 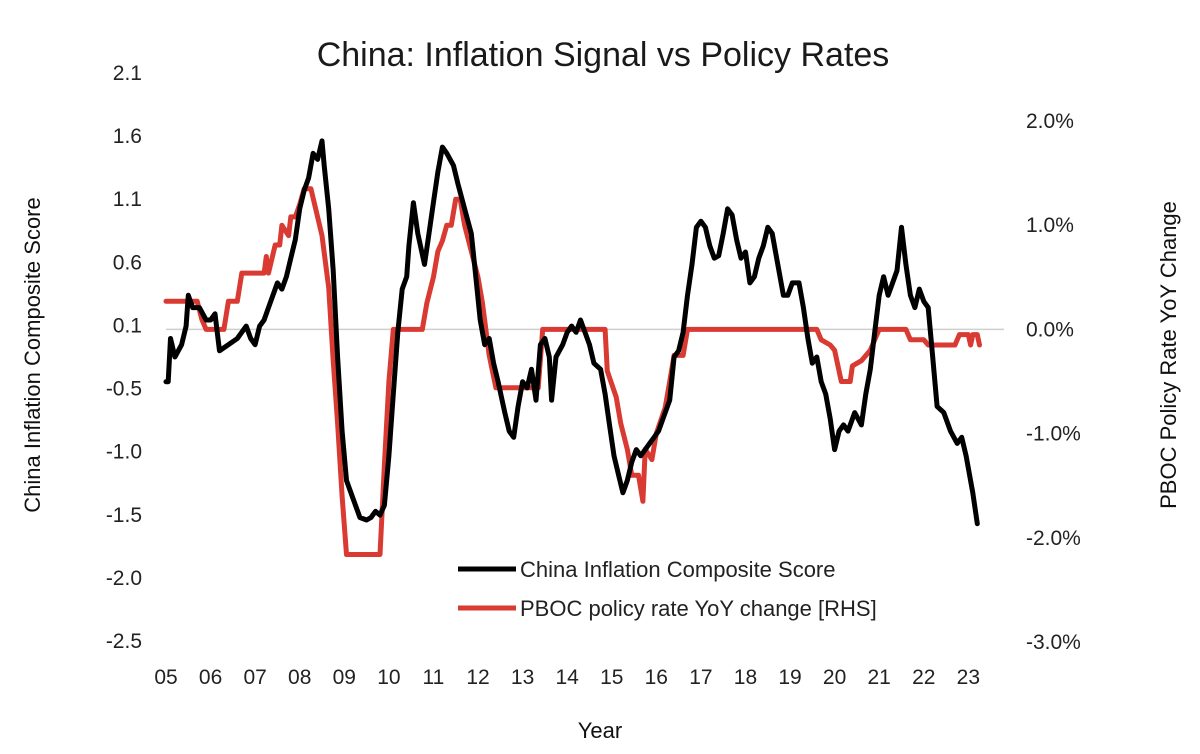 I want to click on y-axis-left-ticks: 2.1 1.6 1.1 0.6 0.1 -0.5 -1.0 -1.5 -2.0 -2.5, so click(x=124, y=357).